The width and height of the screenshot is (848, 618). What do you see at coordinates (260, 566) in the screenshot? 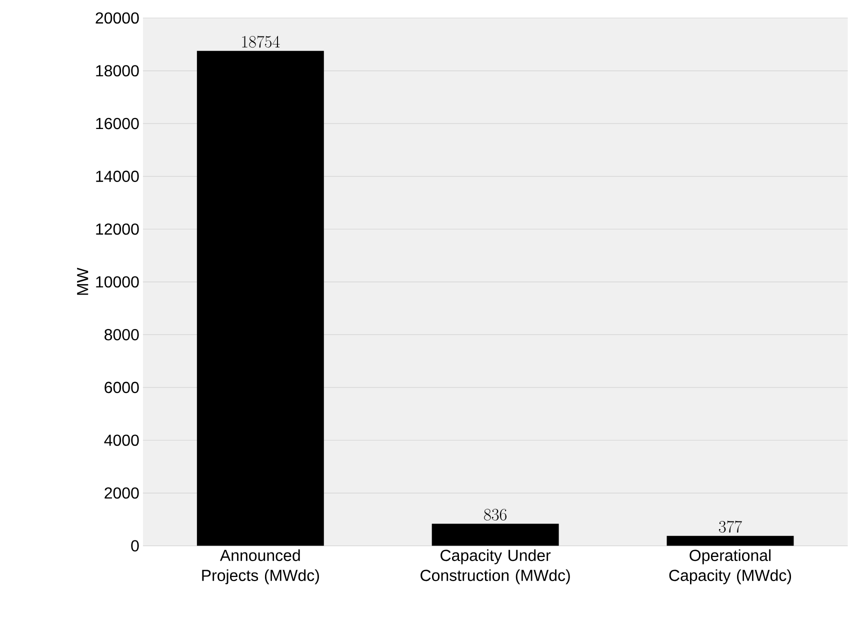
I see `x-tick-label: Announced Projects (MWdc)` at bounding box center [260, 566].